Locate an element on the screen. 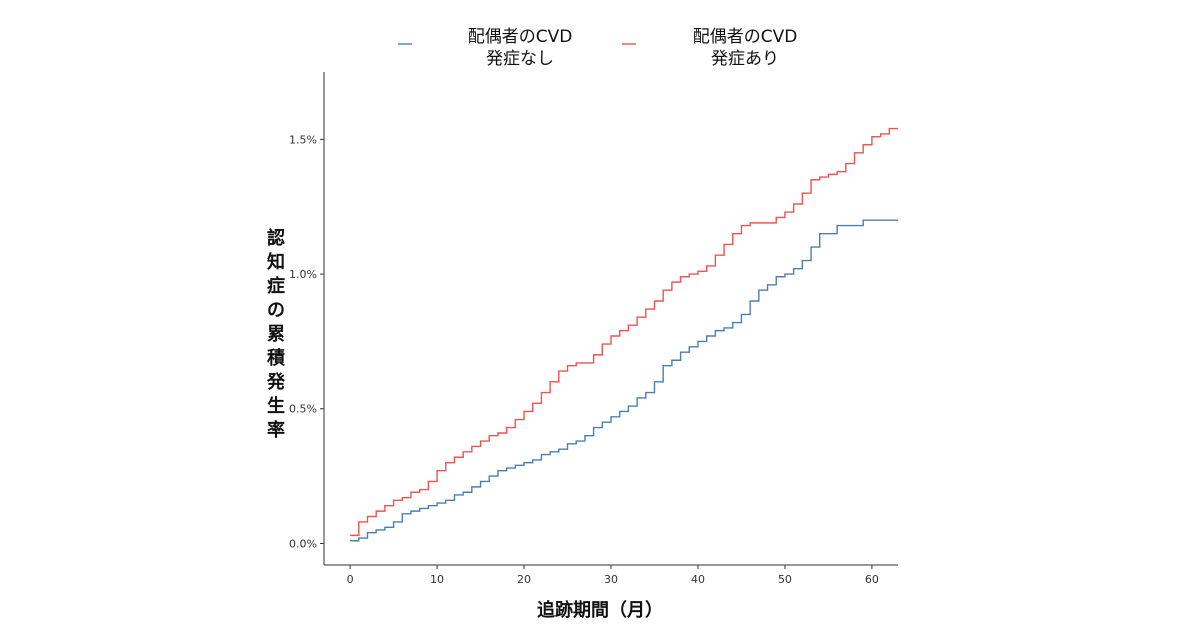 This screenshot has height=630, width=1200. y-axis-title-char: 率 is located at coordinates (276, 430).